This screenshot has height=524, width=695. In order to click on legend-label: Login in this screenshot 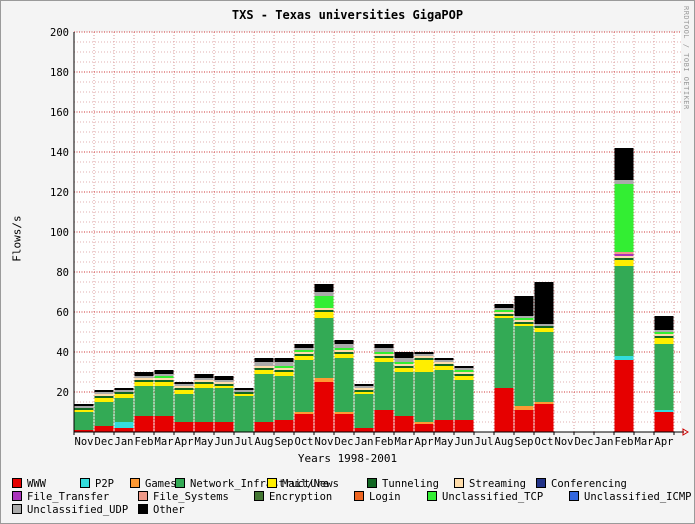, I will do `click(385, 497)`.